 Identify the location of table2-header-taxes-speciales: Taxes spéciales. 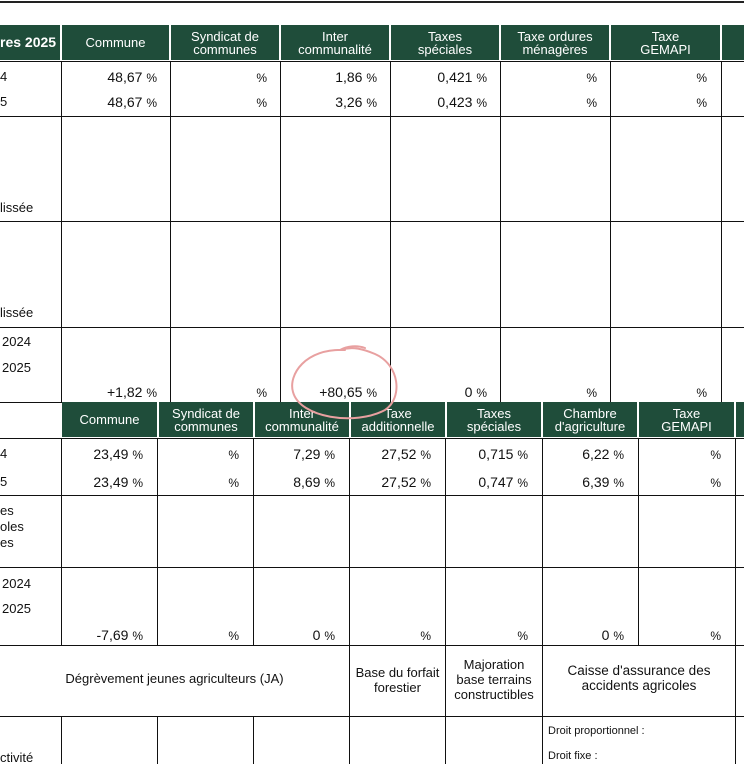
(494, 419).